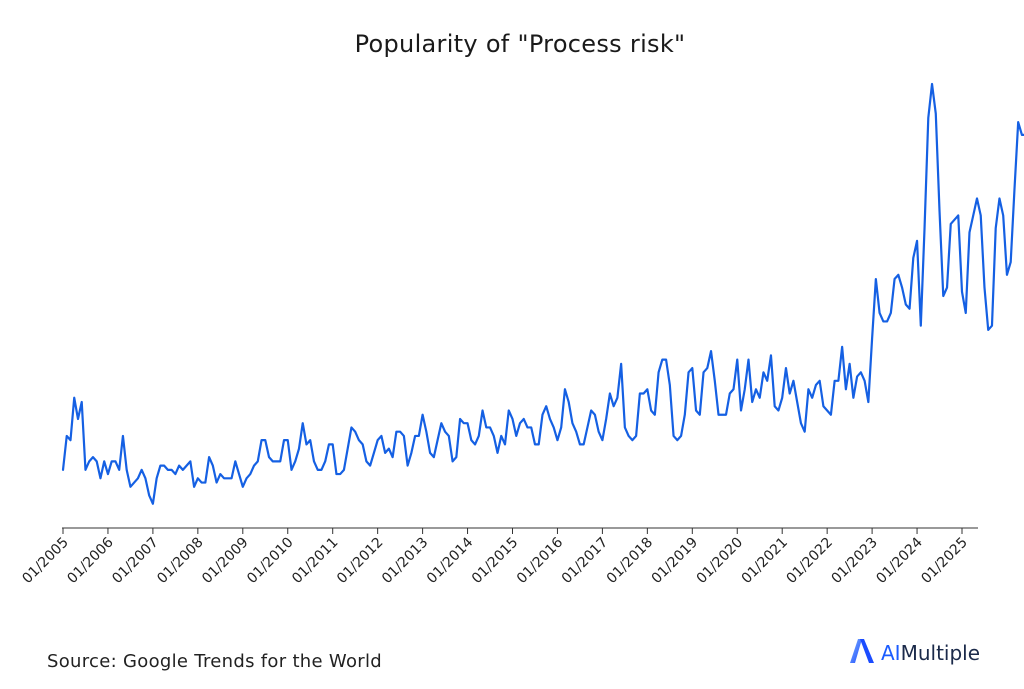  Describe the element at coordinates (450, 560) in the screenshot. I see `x-axis-tick-label: 01/2014` at that location.